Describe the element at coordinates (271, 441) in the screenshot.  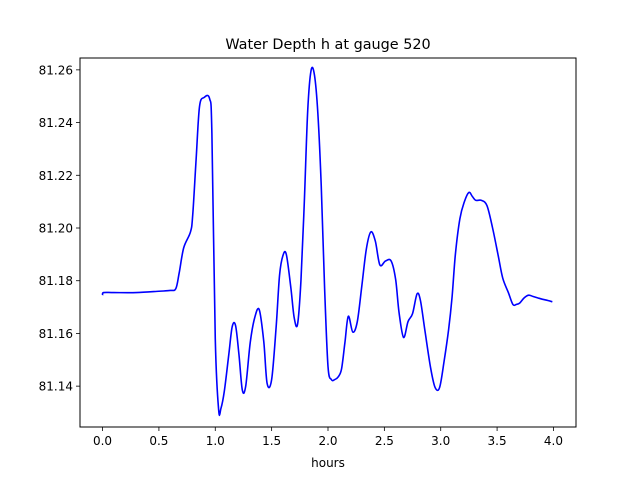
I see `x-tick-label: 1.5` at that location.